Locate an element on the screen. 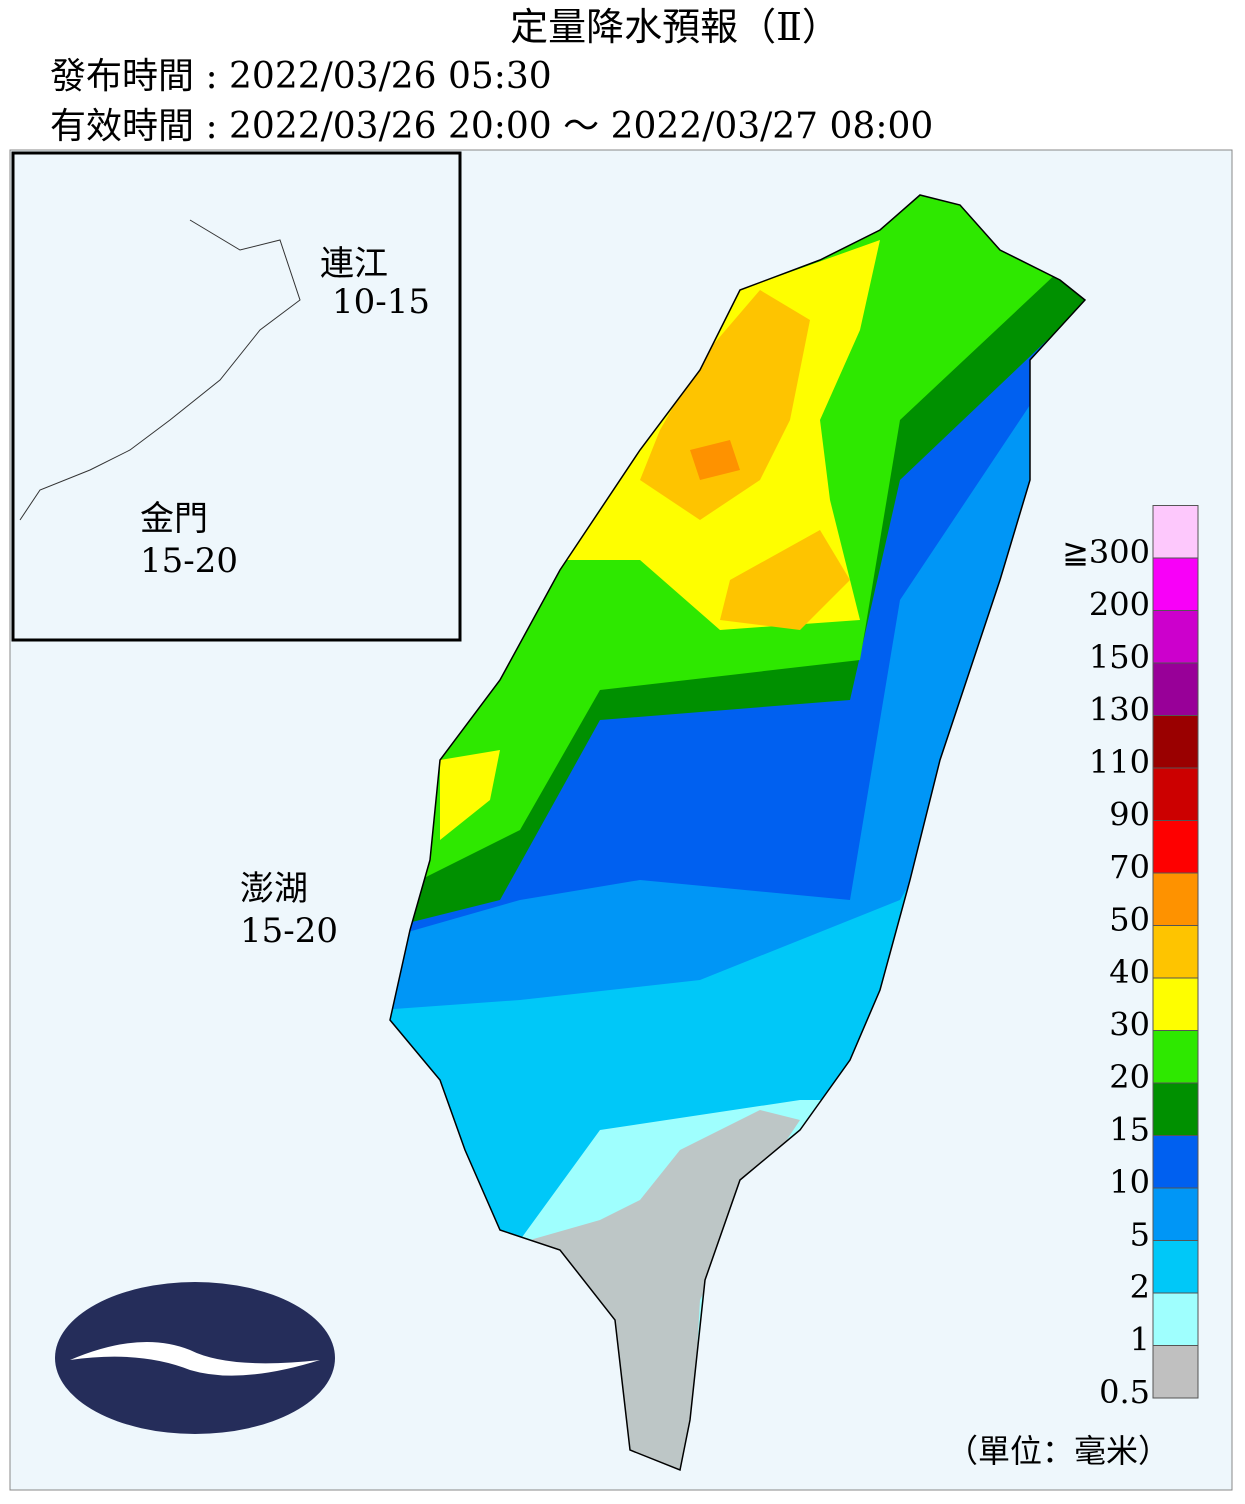 Image resolution: width=1245 pixels, height=1504 pixels. legend-label: 0.5 is located at coordinates (1124, 1392).